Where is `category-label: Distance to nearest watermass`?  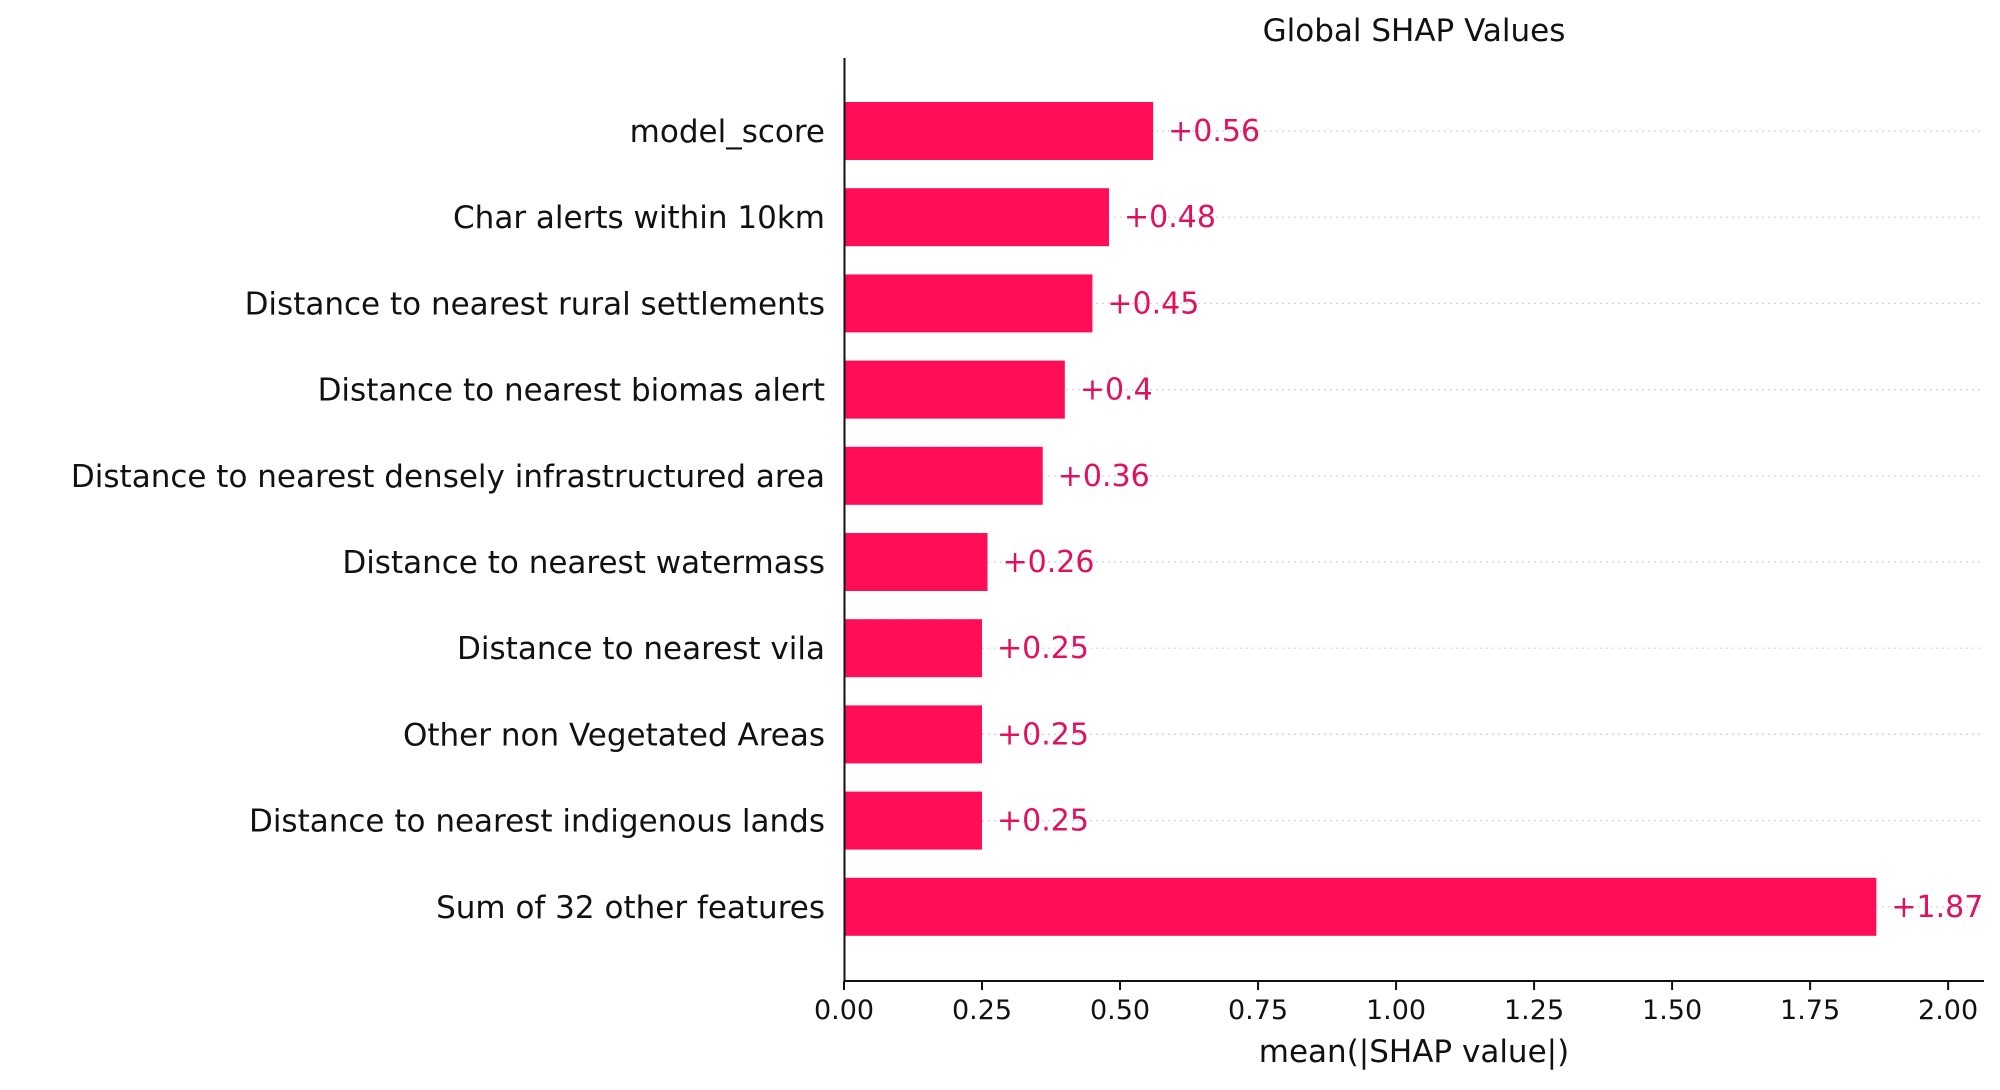 category-label: Distance to nearest watermass is located at coordinates (583, 563).